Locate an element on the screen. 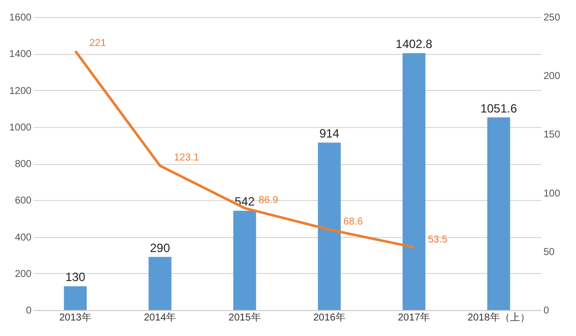  y2-tick-label: 200 is located at coordinates (552, 76).